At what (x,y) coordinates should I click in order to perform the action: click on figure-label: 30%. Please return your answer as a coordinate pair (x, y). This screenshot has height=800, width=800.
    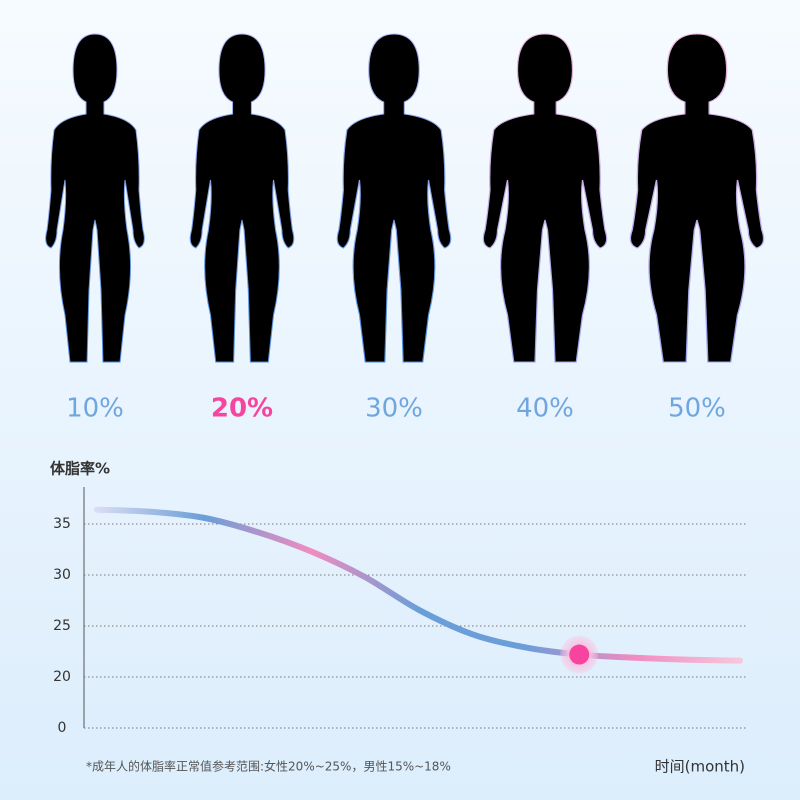
    Looking at the image, I should click on (394, 409).